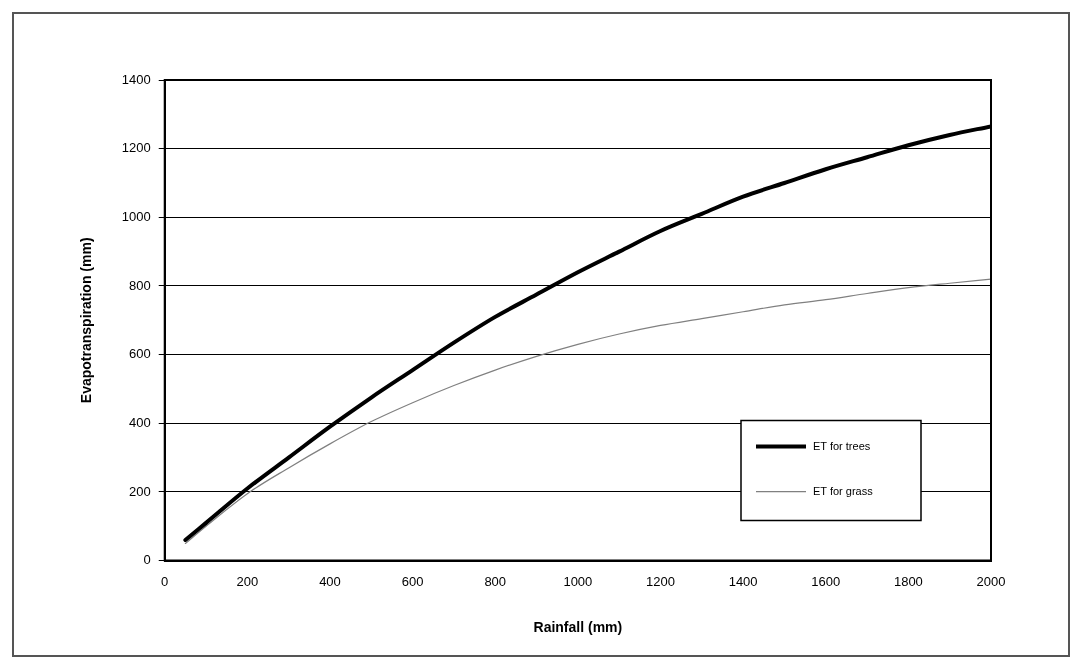  What do you see at coordinates (165, 581) in the screenshot?
I see `x-tick-label: 0` at bounding box center [165, 581].